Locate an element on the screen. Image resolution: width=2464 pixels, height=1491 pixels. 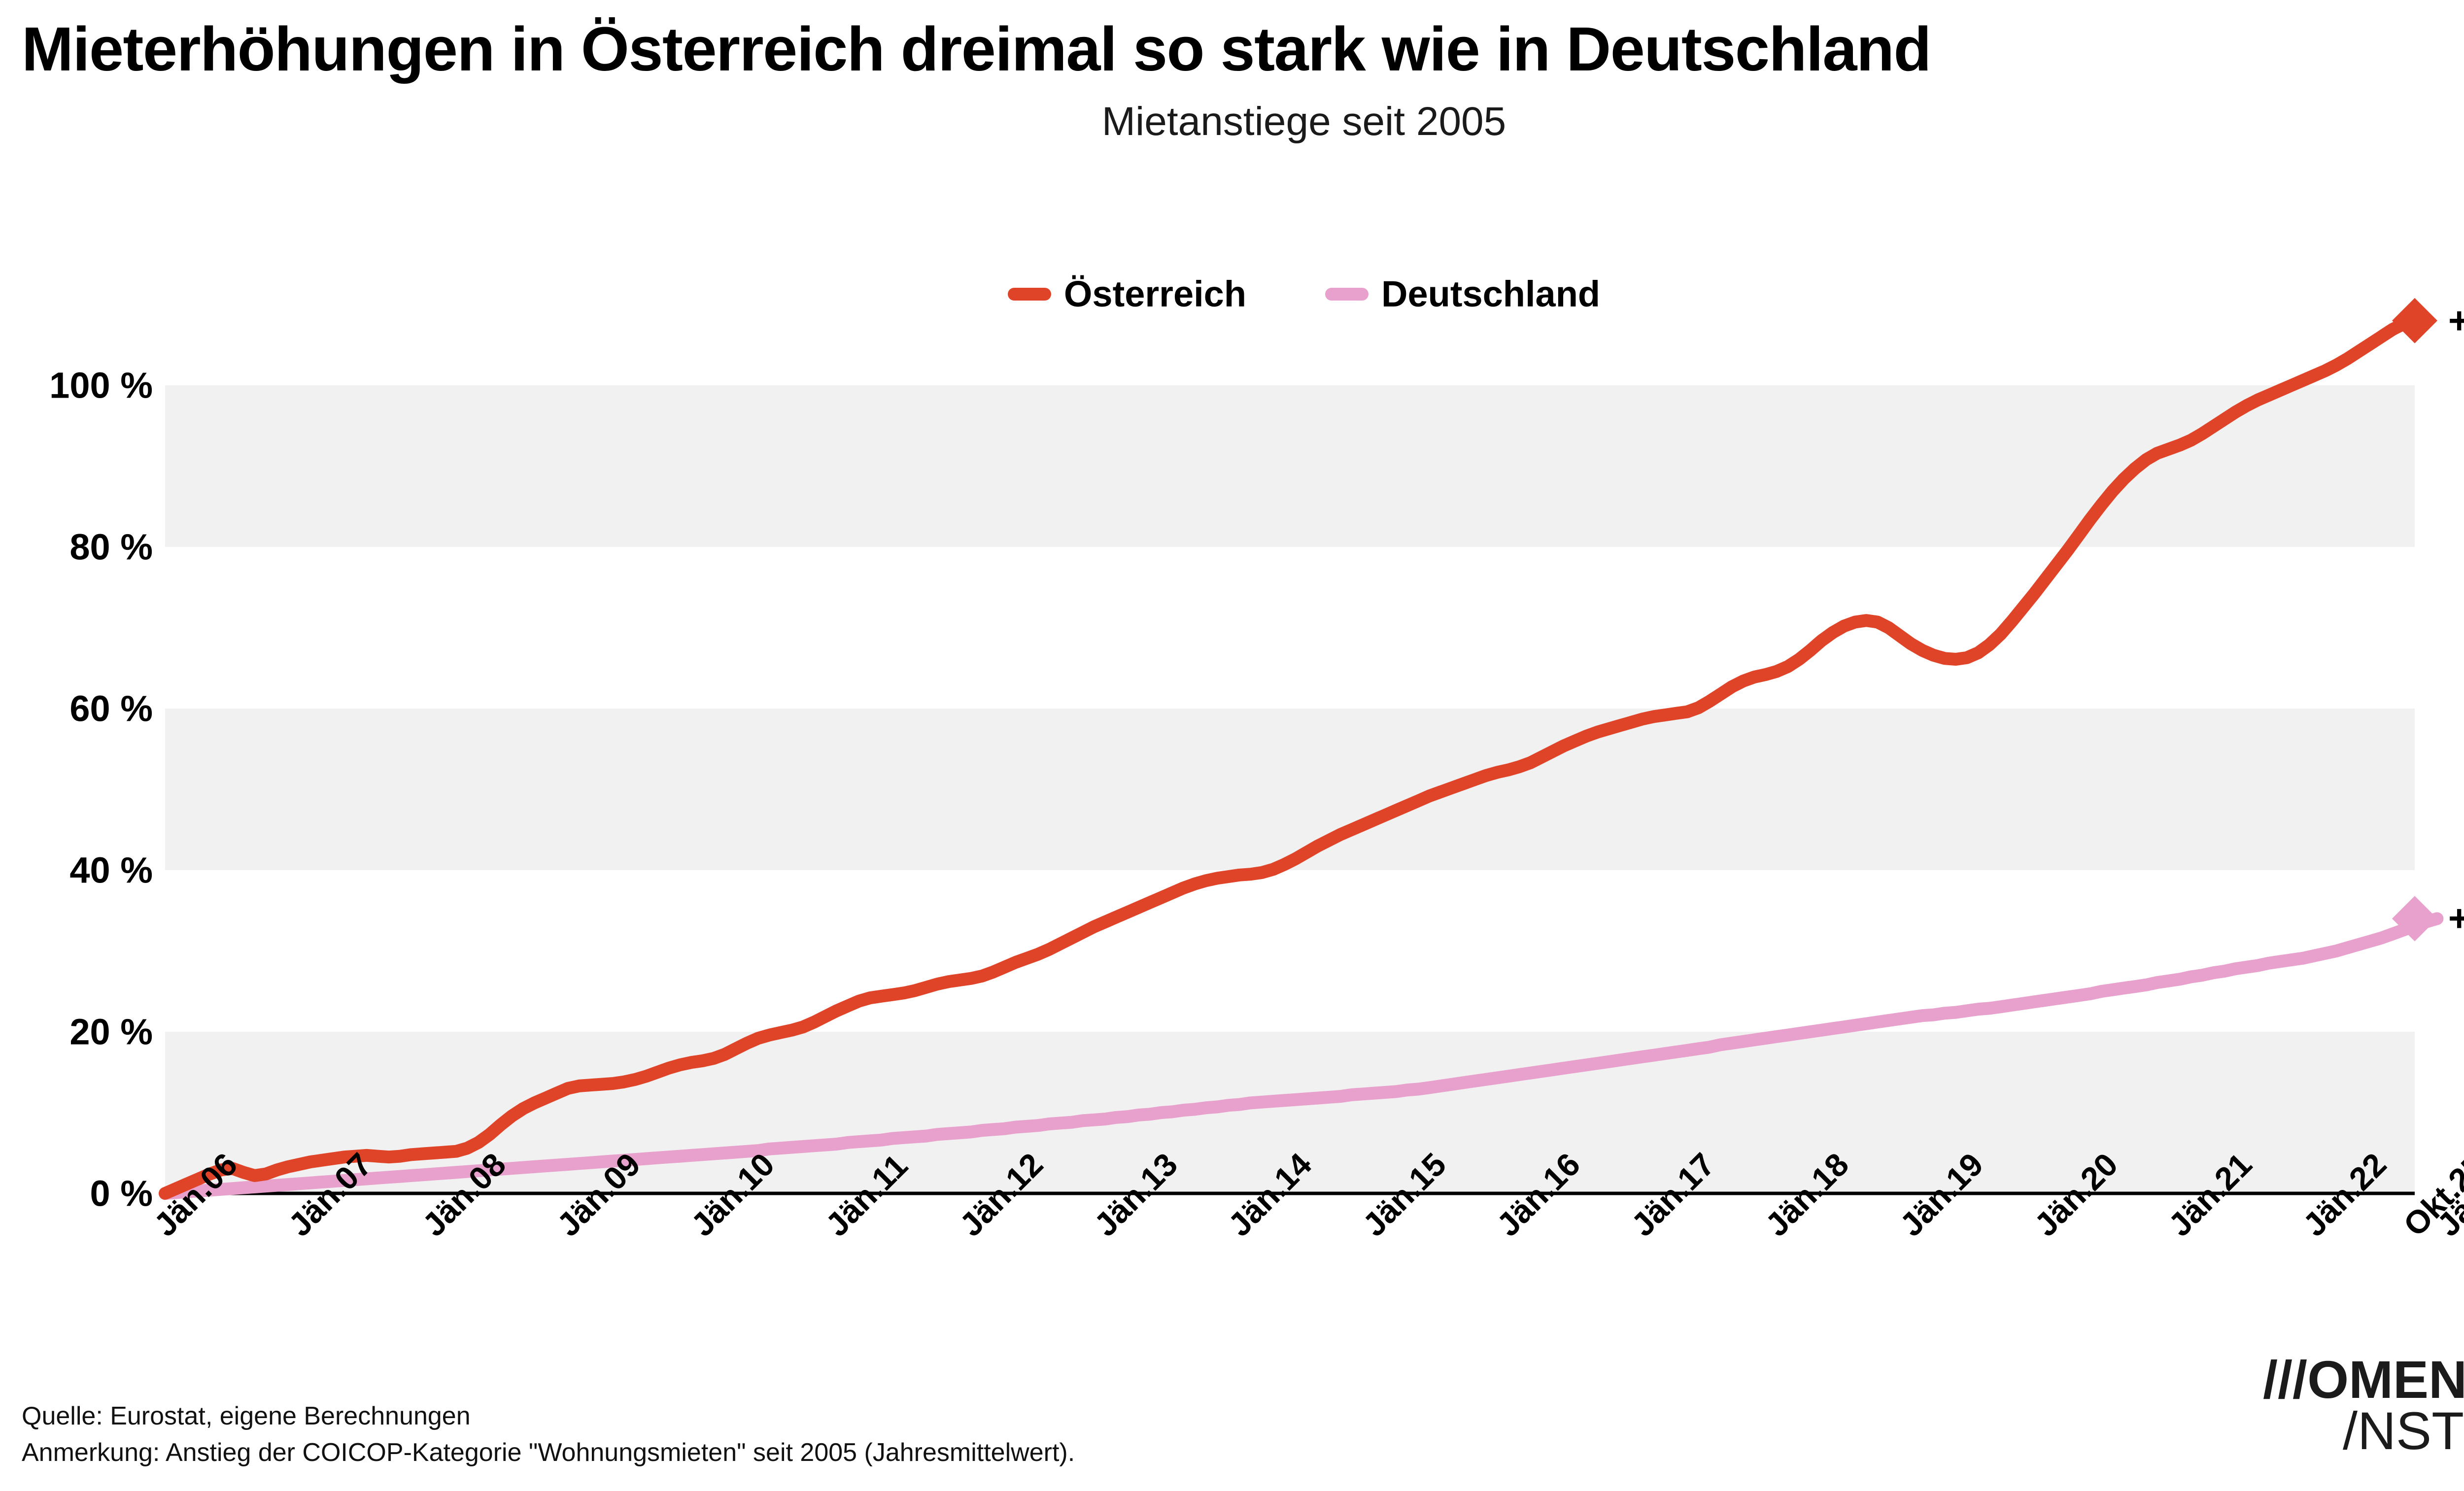
y-tick-0: 0 % is located at coordinates (121, 1194).